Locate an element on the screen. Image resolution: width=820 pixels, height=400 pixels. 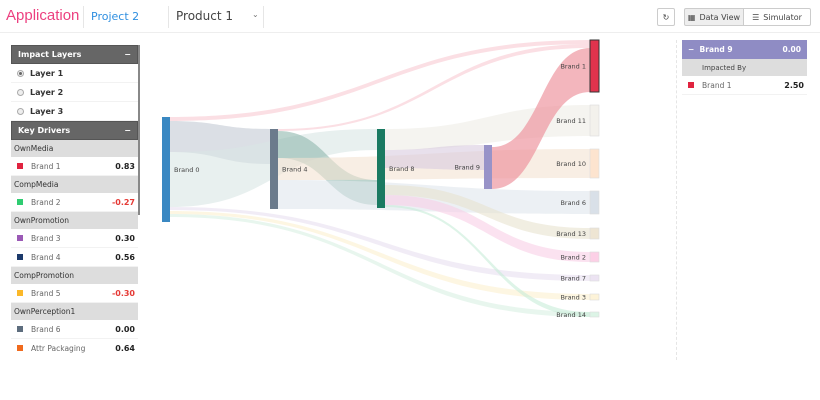
impact-layers-header: Impact Layers − is located at coordinates (74, 54).